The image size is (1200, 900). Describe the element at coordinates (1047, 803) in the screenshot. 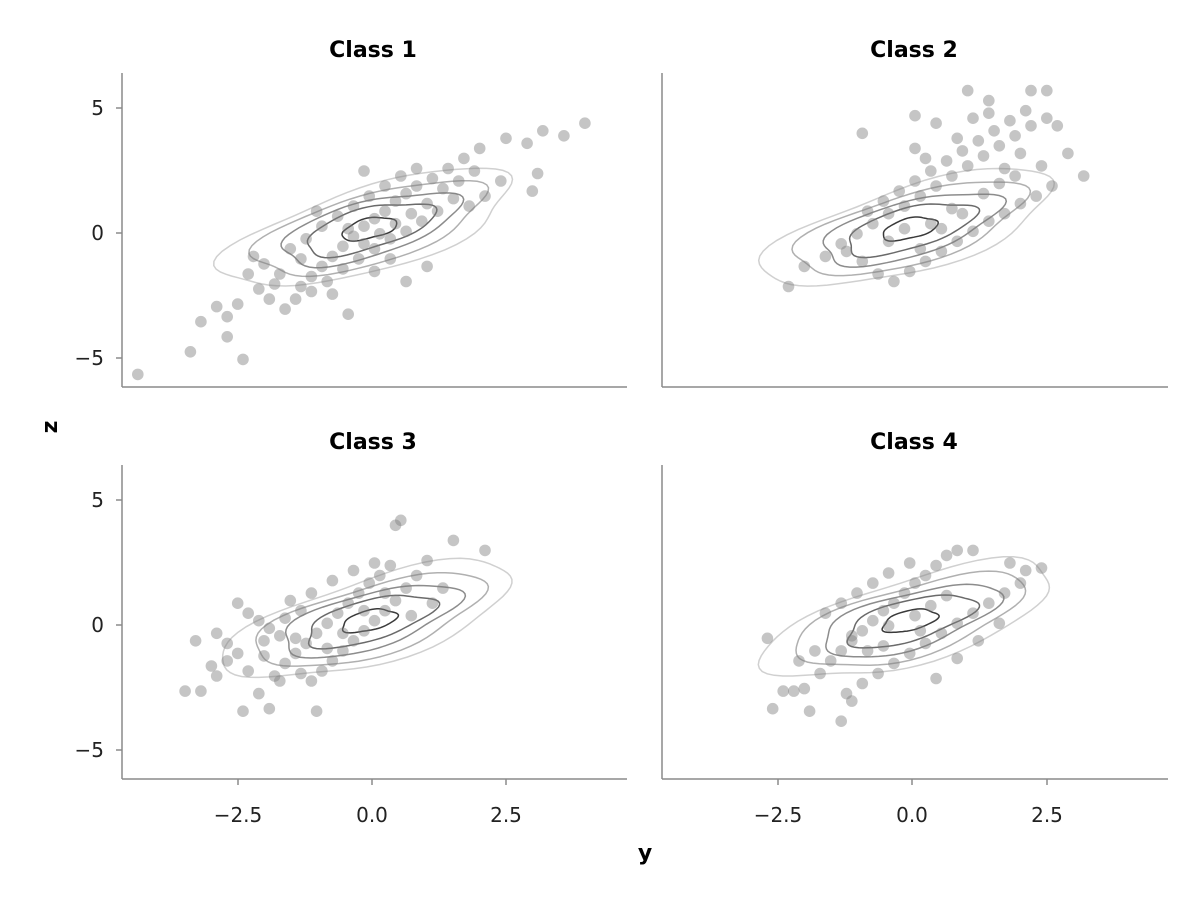

I see `x-tick-2-5: 2.5` at that location.